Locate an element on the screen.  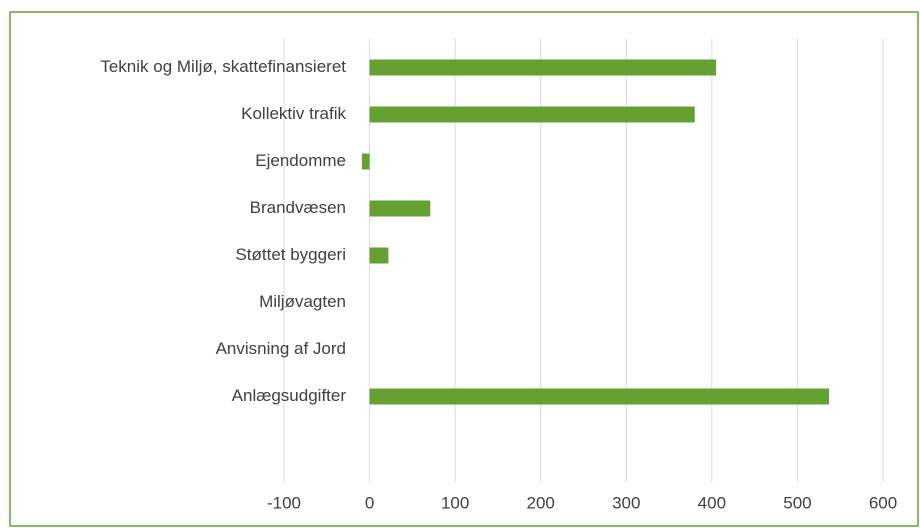
y-tick-label: Kollektiv trafik is located at coordinates (293, 113).